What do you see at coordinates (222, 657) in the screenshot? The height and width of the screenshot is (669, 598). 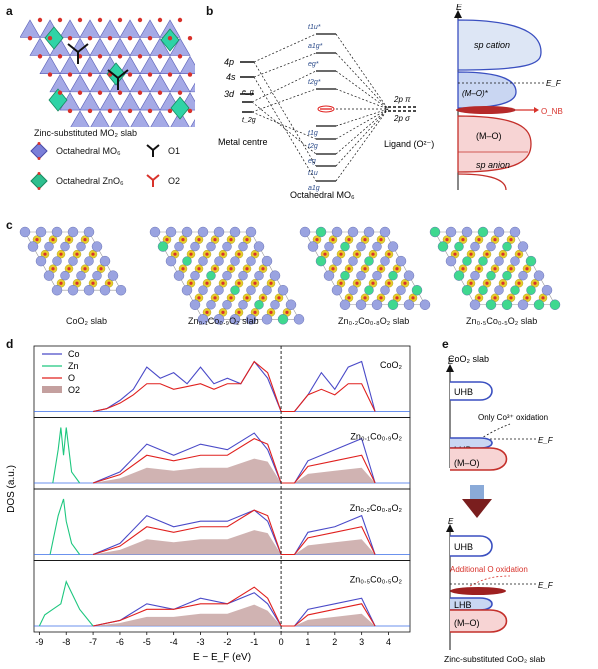 I see `x-axis-label: E − E_F (eV)` at bounding box center [222, 657].